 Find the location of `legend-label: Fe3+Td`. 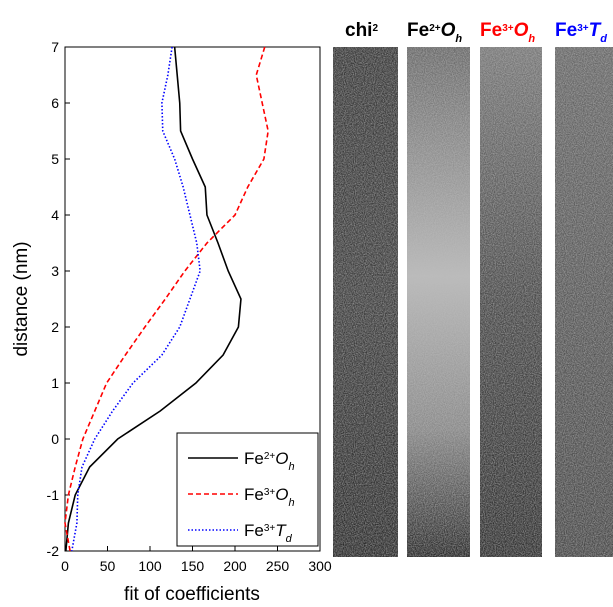

legend-label: Fe3+Td is located at coordinates (268, 533).